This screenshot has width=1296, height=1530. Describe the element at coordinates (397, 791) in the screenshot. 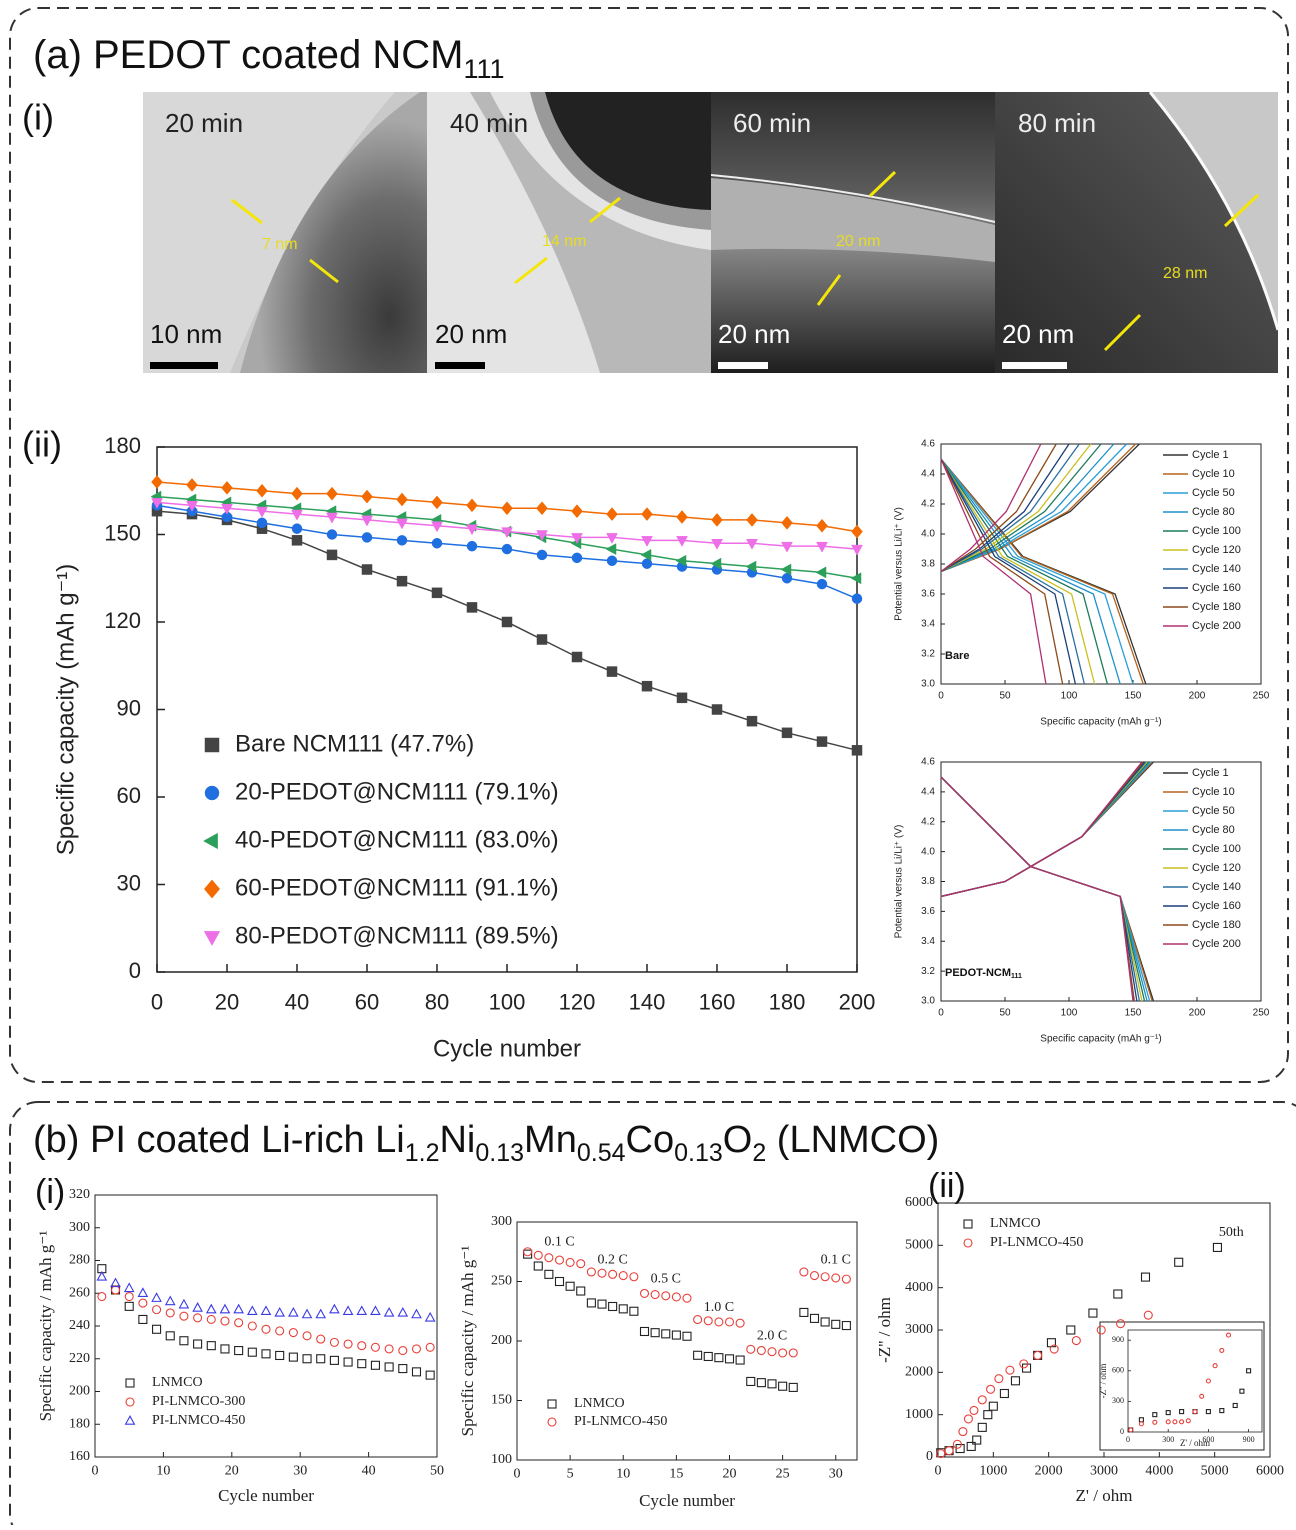

I see `legend-label: 20-PEDOT@NCM111 (79.1%)` at that location.